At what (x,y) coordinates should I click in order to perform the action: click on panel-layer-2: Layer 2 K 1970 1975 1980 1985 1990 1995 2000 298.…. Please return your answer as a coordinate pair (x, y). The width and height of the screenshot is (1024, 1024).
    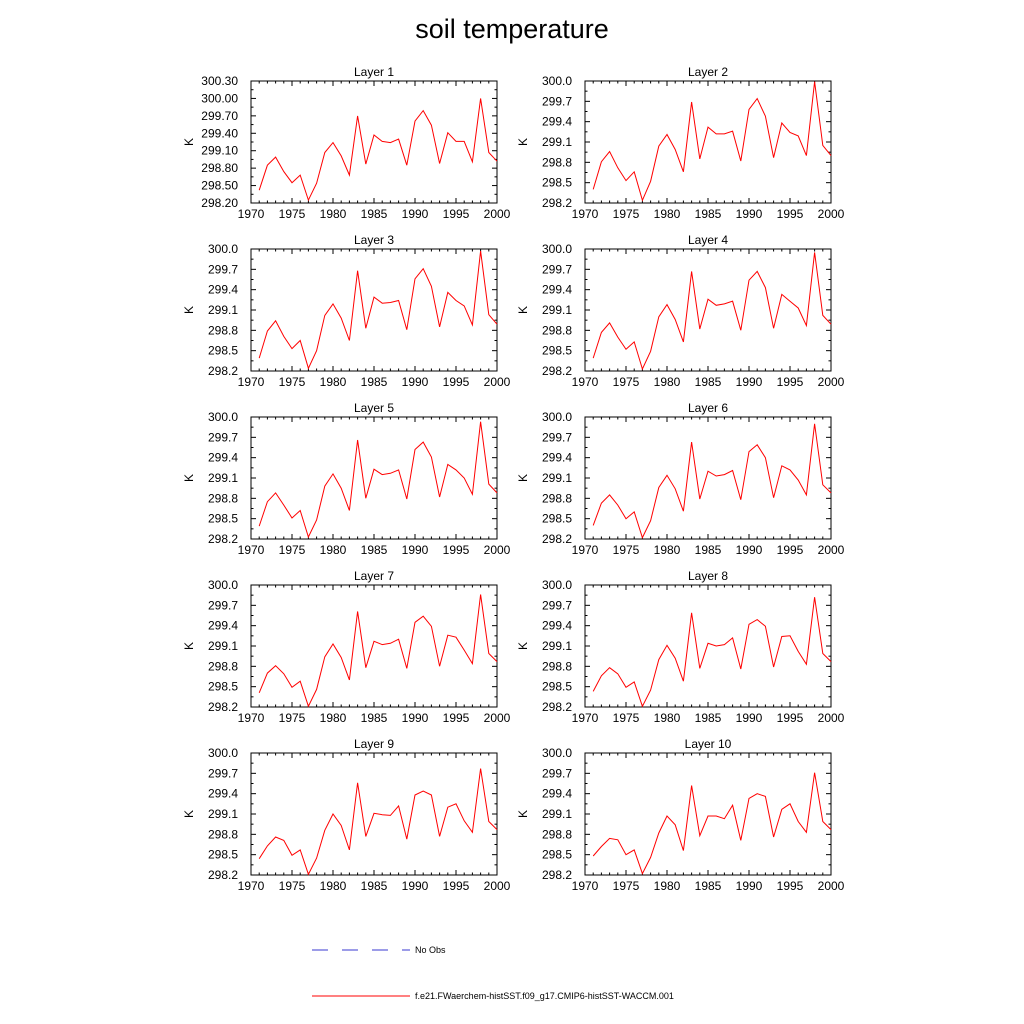
    Looking at the image, I should click on (680, 143).